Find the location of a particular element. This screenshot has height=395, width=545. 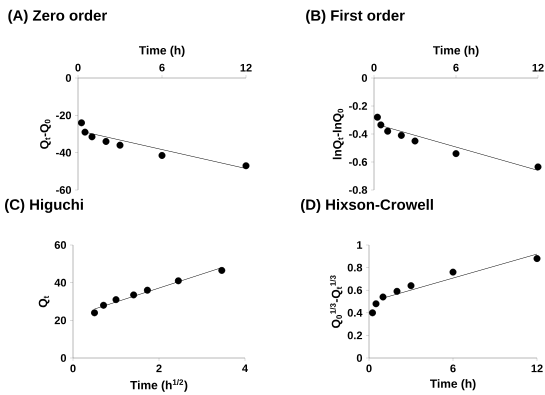

chart-title: (C) Higuchi is located at coordinates (44, 205).